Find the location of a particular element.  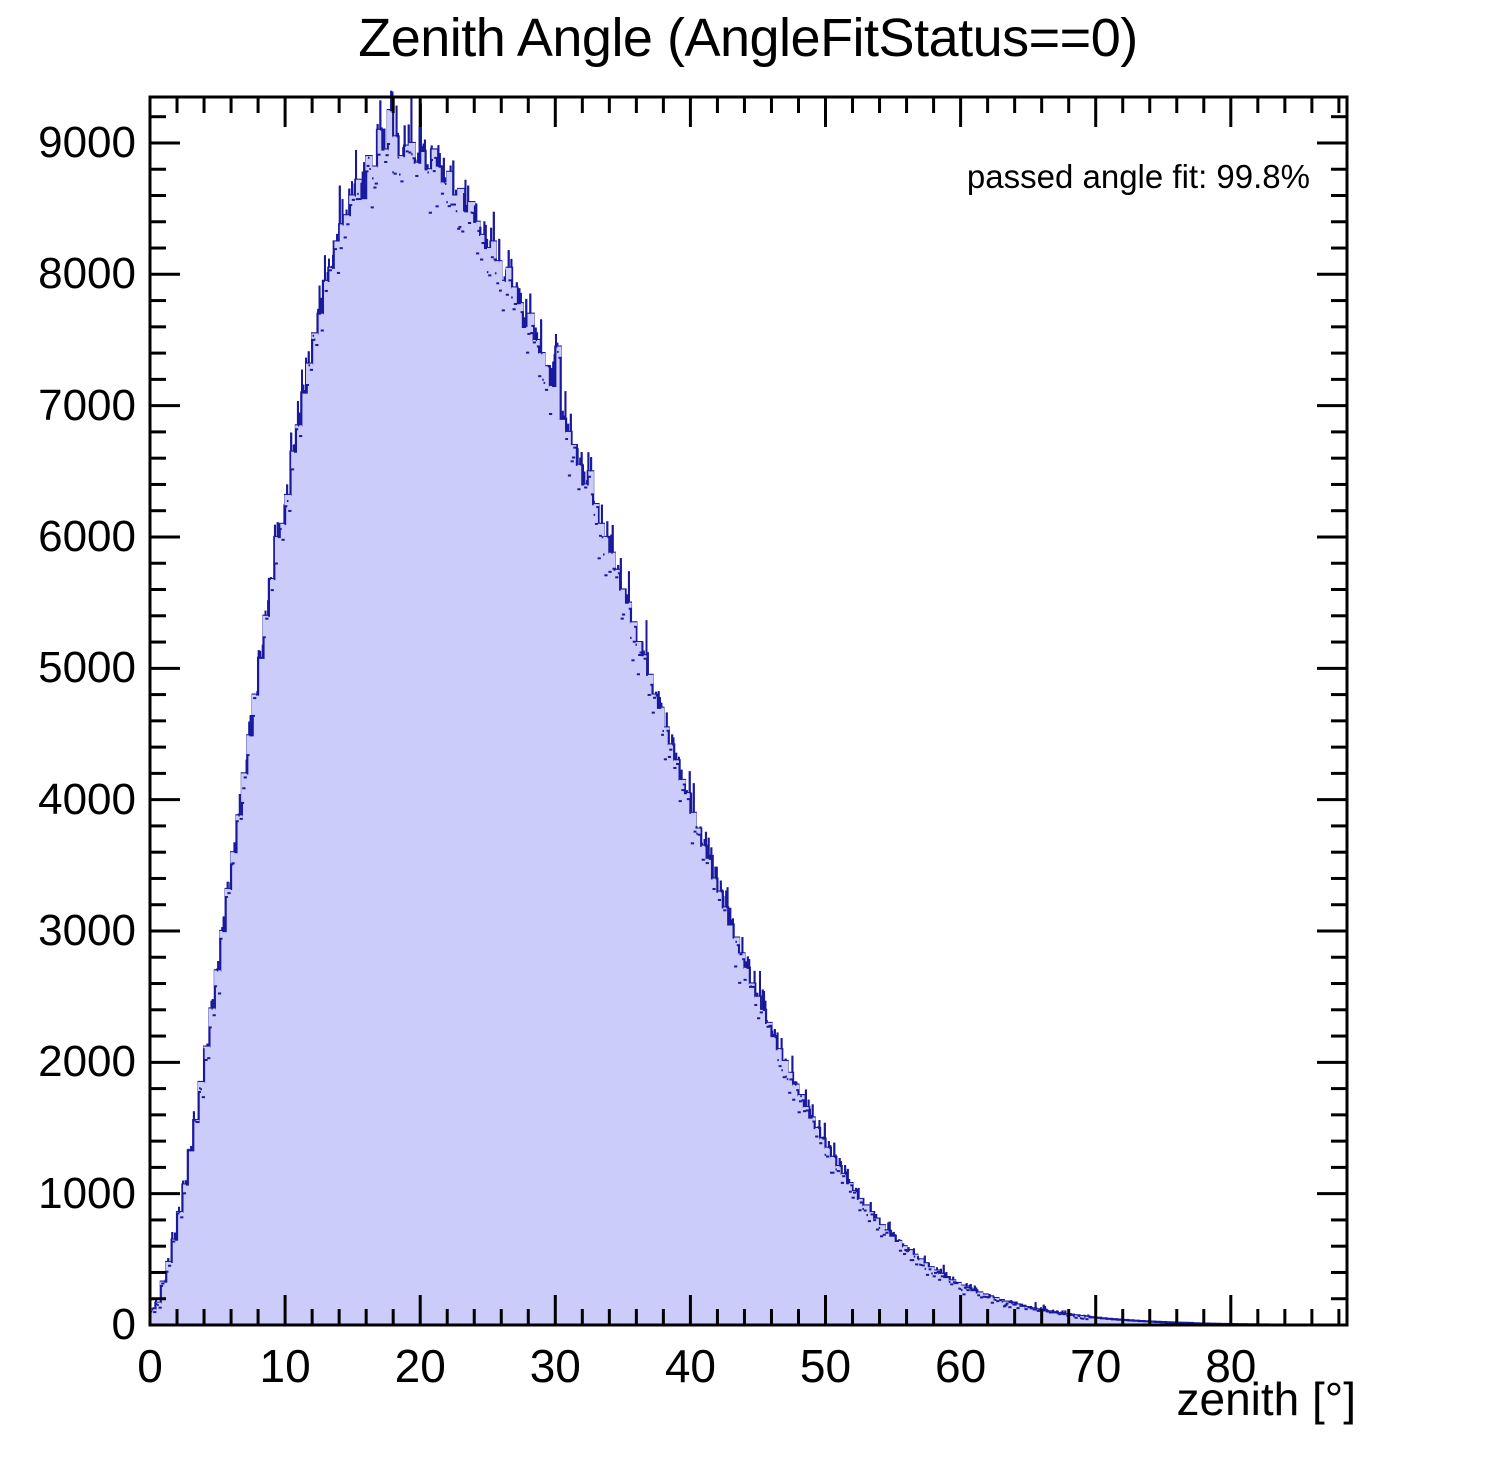

y-tick-label: 3000 is located at coordinates (87, 930).